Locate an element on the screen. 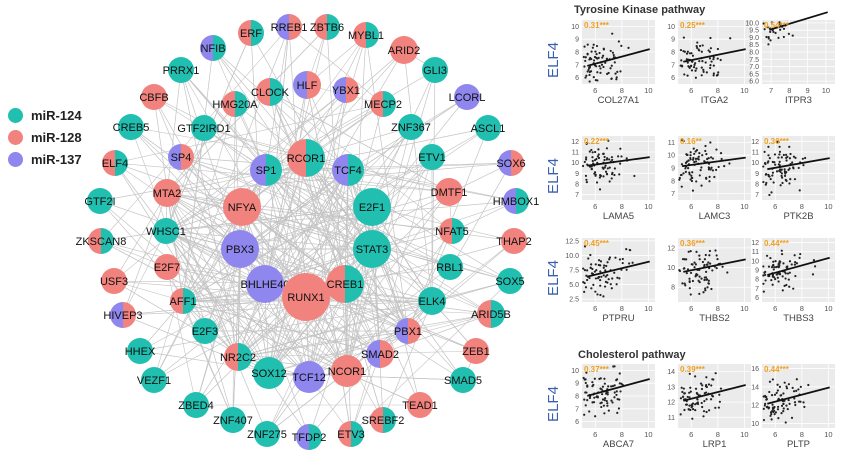 The width and height of the screenshot is (855, 468). x-tick-label: 6 is located at coordinates (691, 434).